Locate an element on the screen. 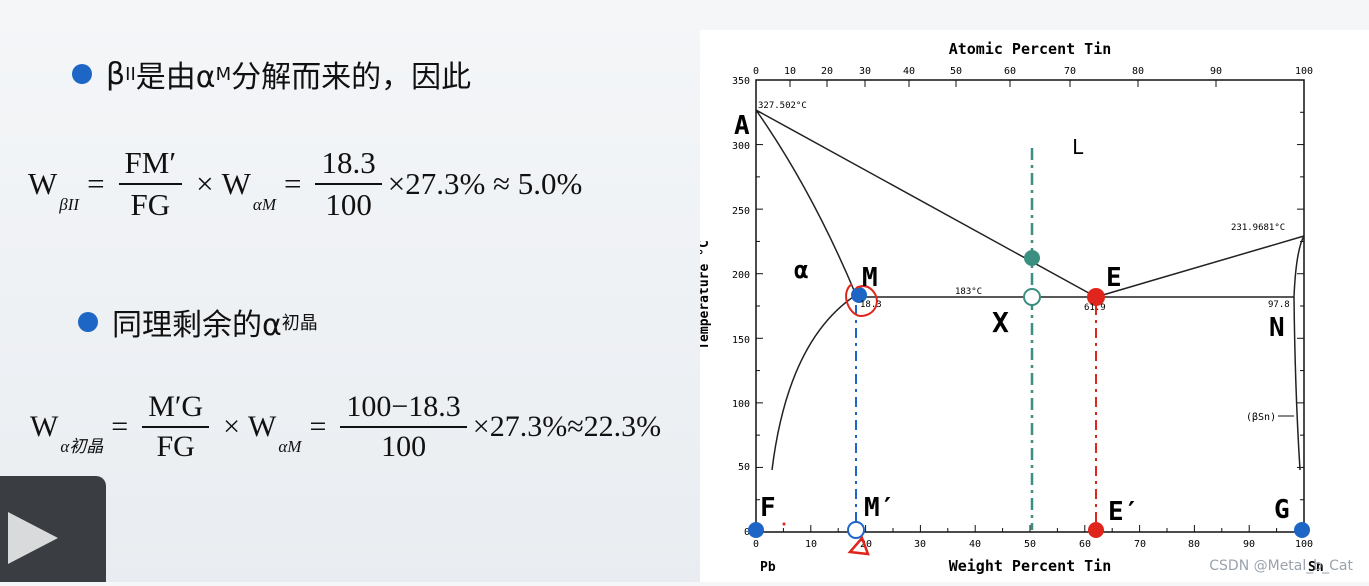 This screenshot has height=586, width=1369. label-e: E is located at coordinates (1114, 278).